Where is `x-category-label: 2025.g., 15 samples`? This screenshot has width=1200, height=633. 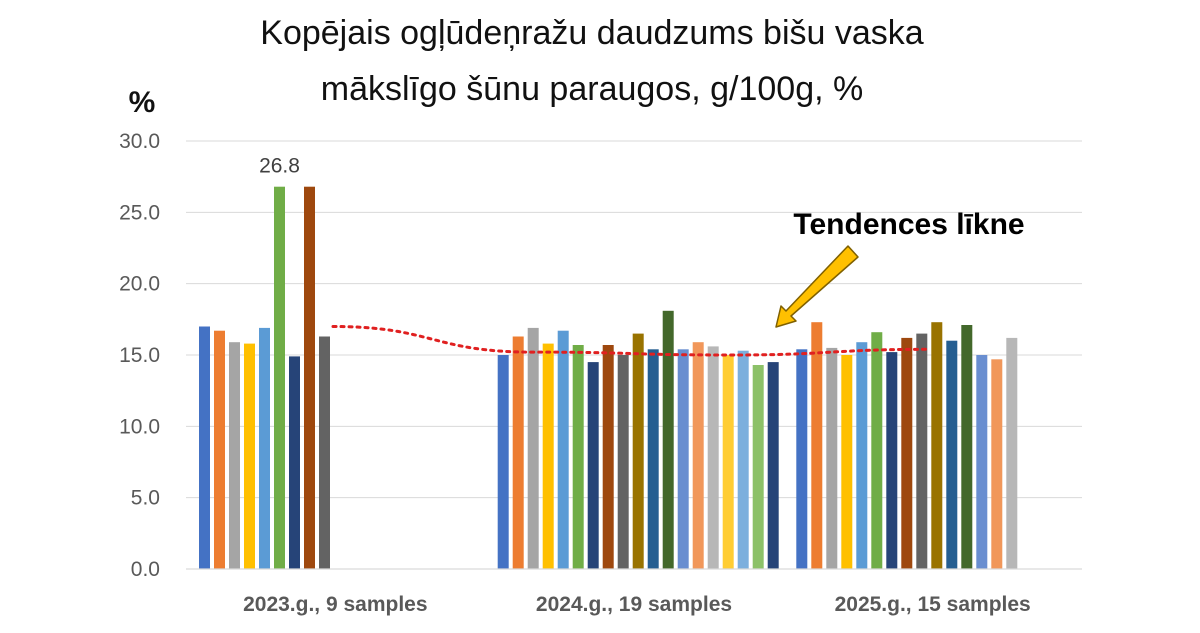 x-category-label: 2025.g., 15 samples is located at coordinates (933, 604).